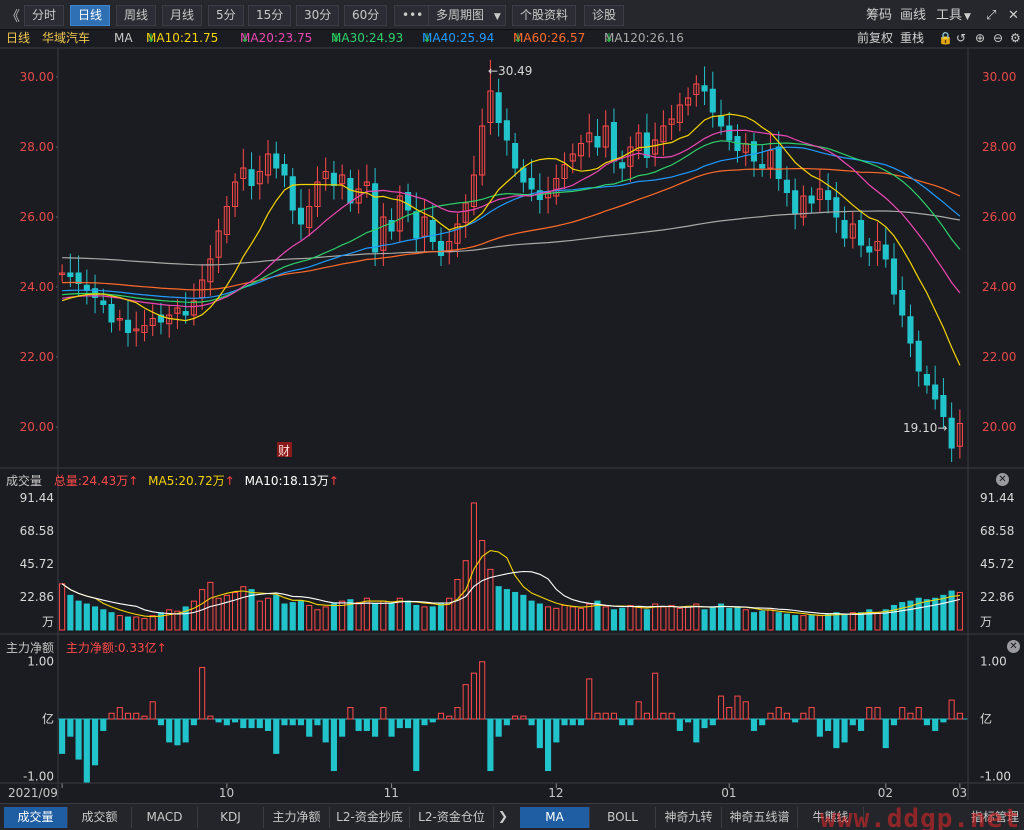 Image resolution: width=1024 pixels, height=830 pixels. What do you see at coordinates (1013, 15) in the screenshot?
I see `close-icon: ✕` at bounding box center [1013, 15].